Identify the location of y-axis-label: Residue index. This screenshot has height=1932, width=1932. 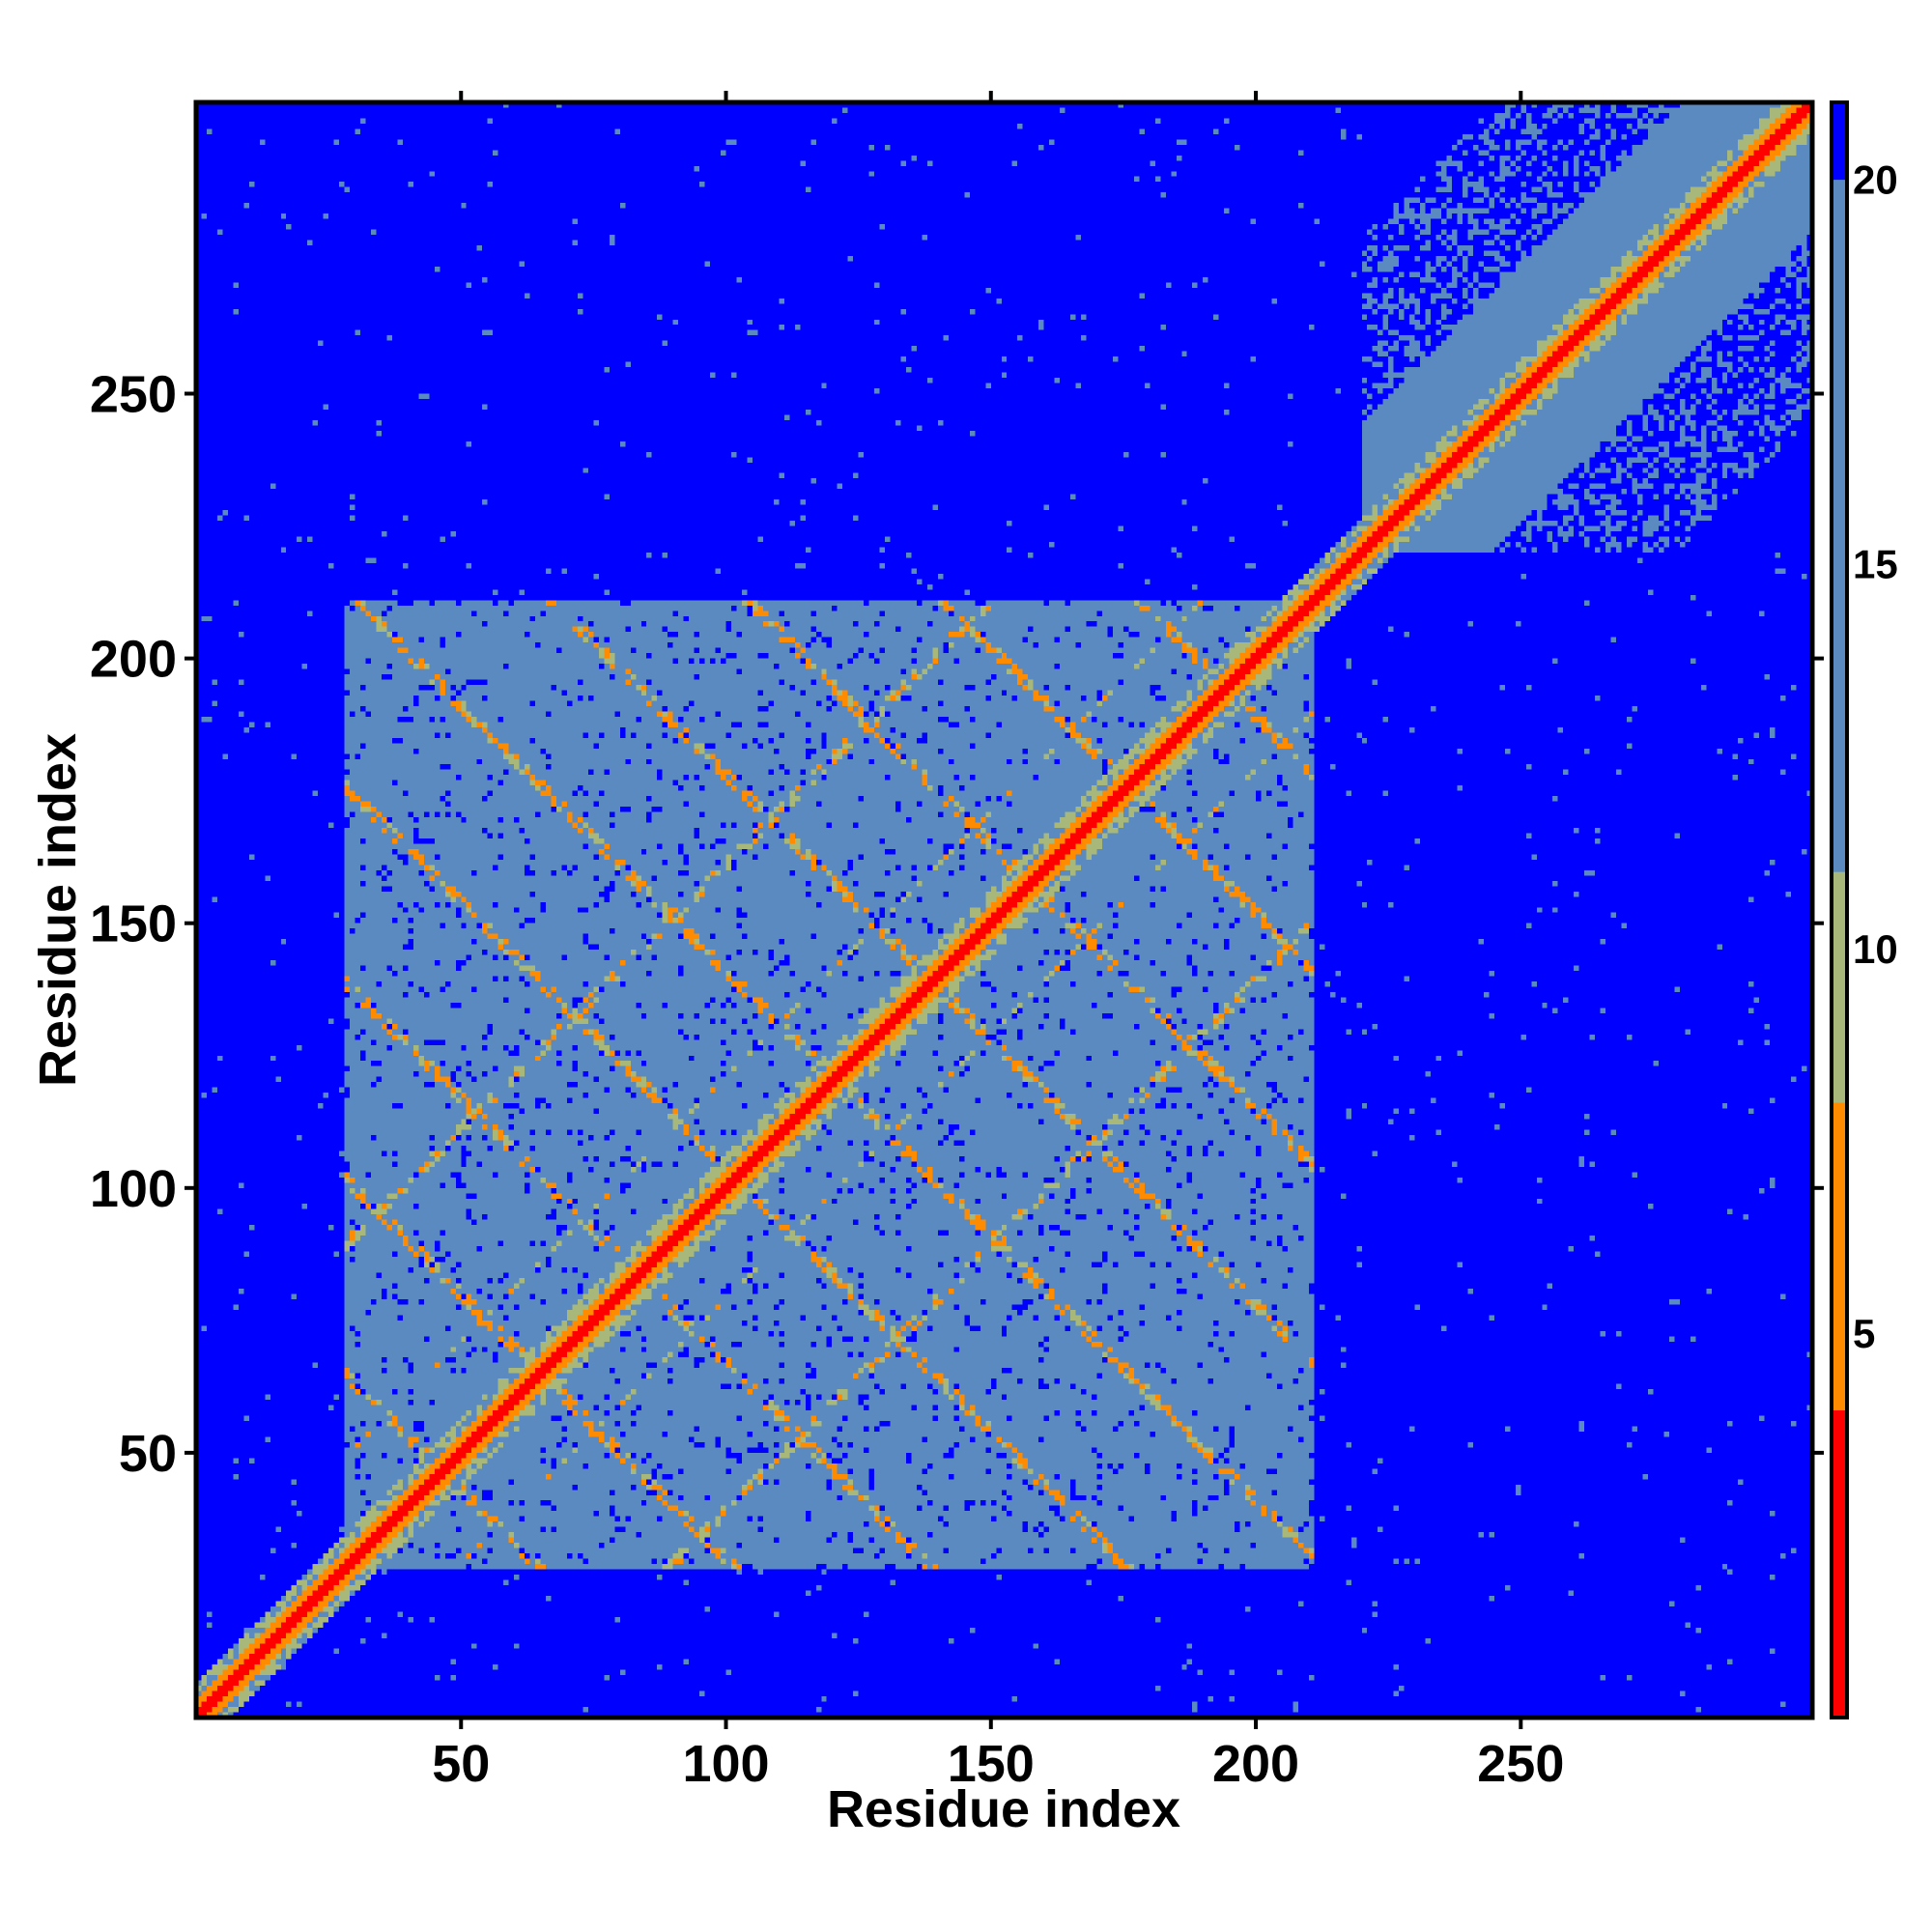
(58, 910).